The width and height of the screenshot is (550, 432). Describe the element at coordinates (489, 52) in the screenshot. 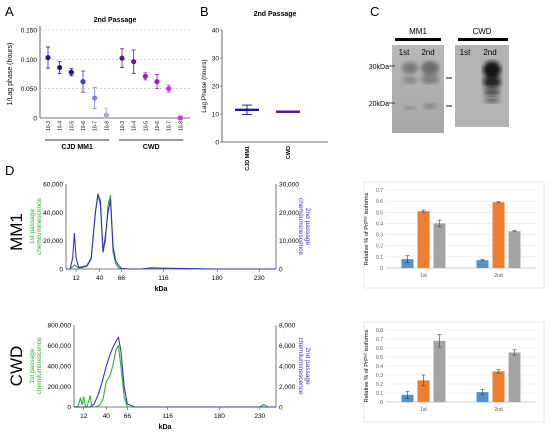

I see `lane-label: 2nd` at that location.